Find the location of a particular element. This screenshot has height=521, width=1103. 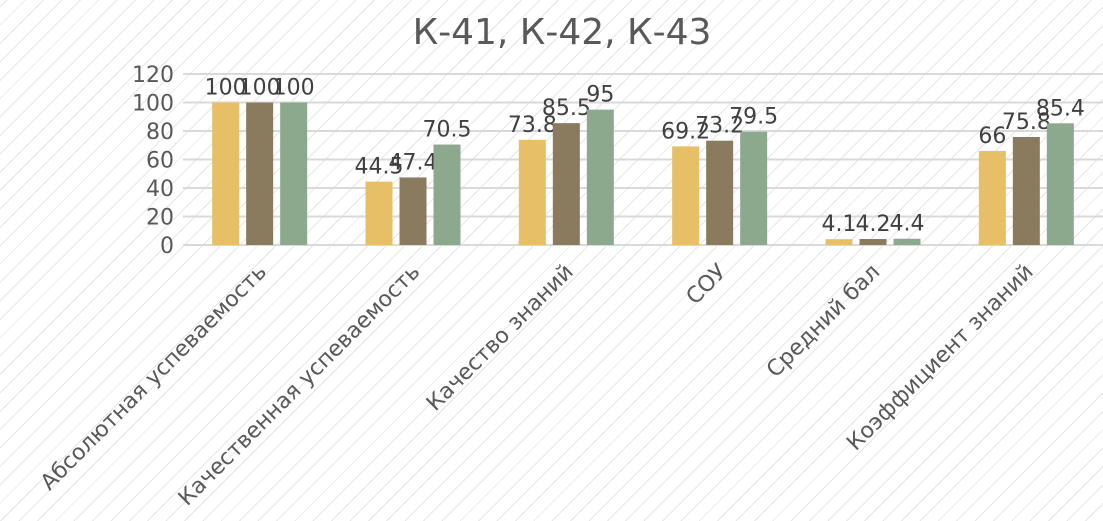

data-label: 47.4 is located at coordinates (413, 162).